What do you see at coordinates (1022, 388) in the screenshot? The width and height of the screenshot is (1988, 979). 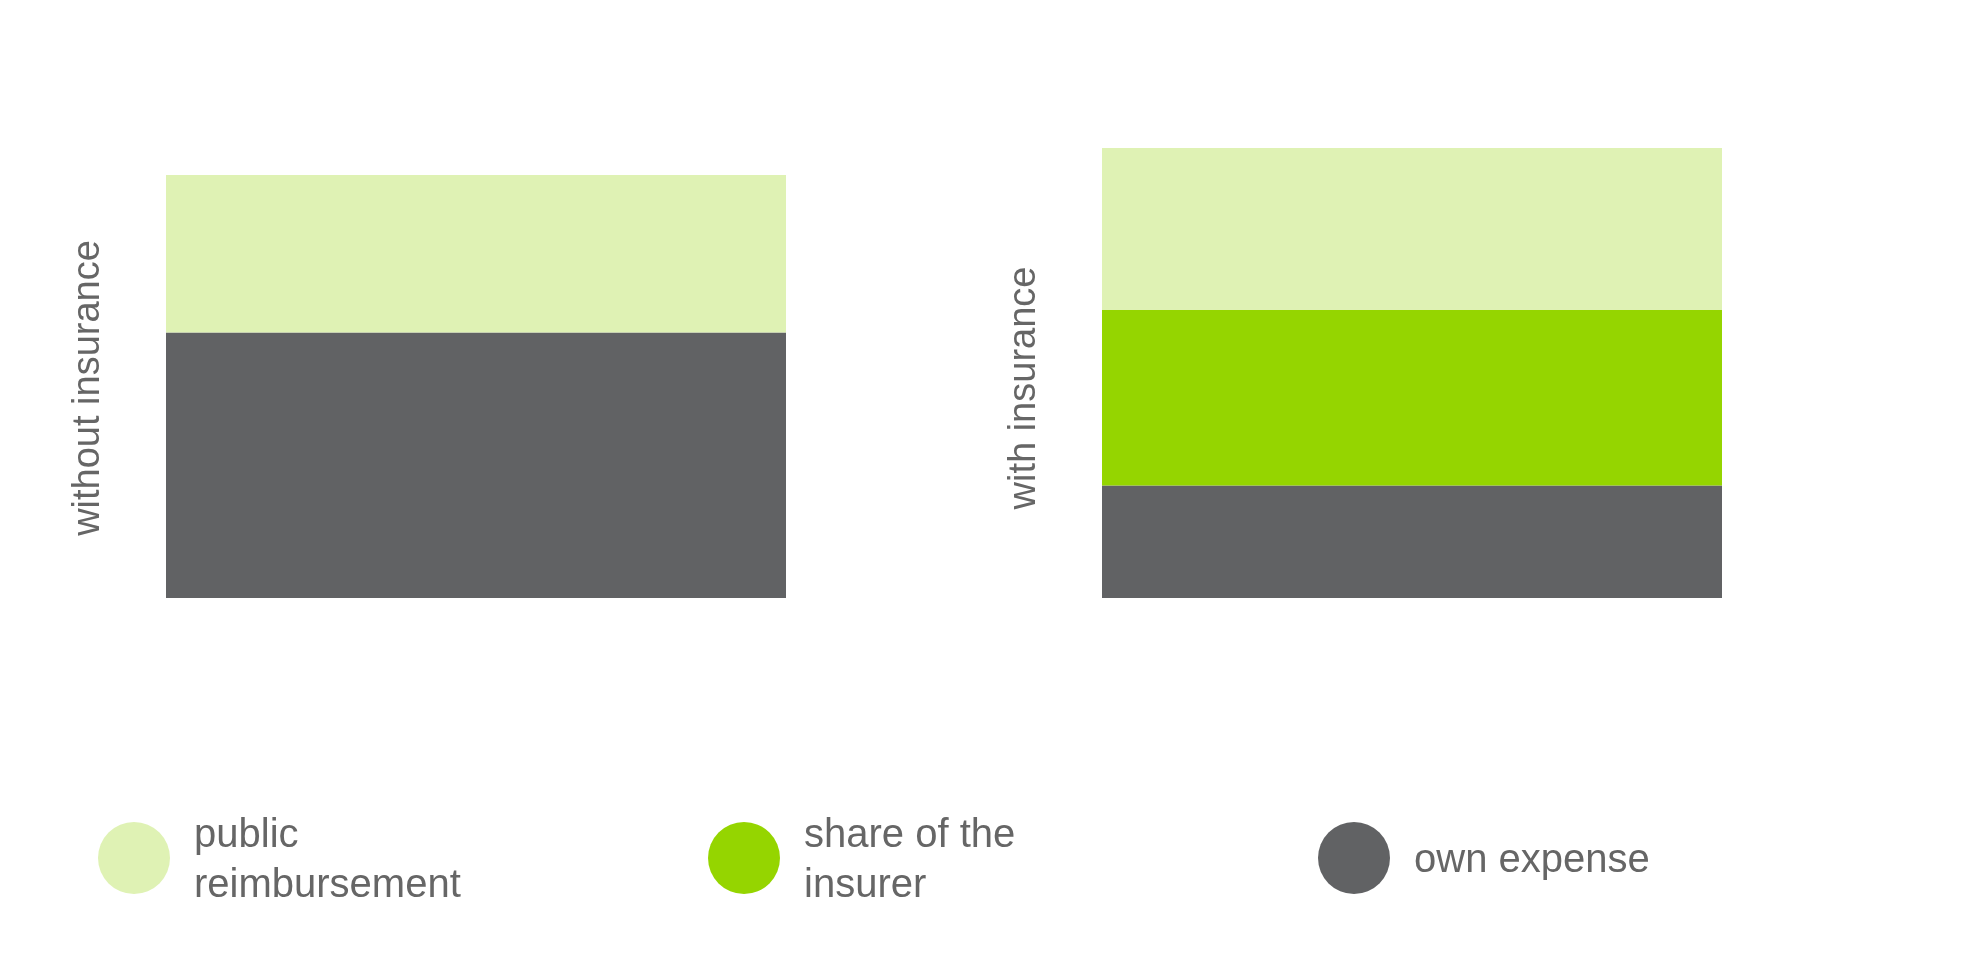 I see `x-tick-label: with insurance` at bounding box center [1022, 388].